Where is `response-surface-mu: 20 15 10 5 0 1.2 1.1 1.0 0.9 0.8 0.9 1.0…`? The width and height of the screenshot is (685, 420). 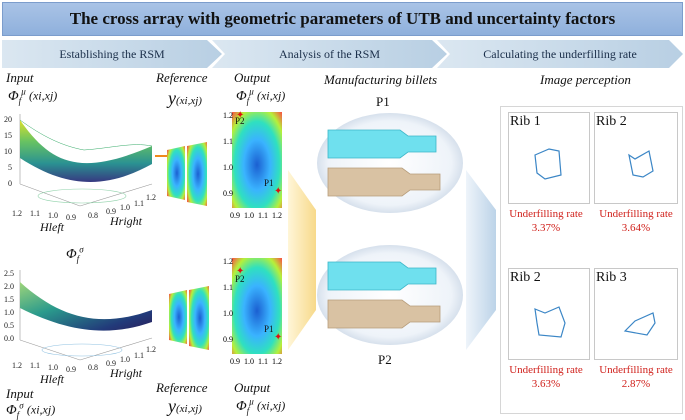
response-surface-mu: 20 15 10 5 0 1.2 1.1 1.0 0.9 0.8 0.9 1.0… is located at coordinates (80, 168).